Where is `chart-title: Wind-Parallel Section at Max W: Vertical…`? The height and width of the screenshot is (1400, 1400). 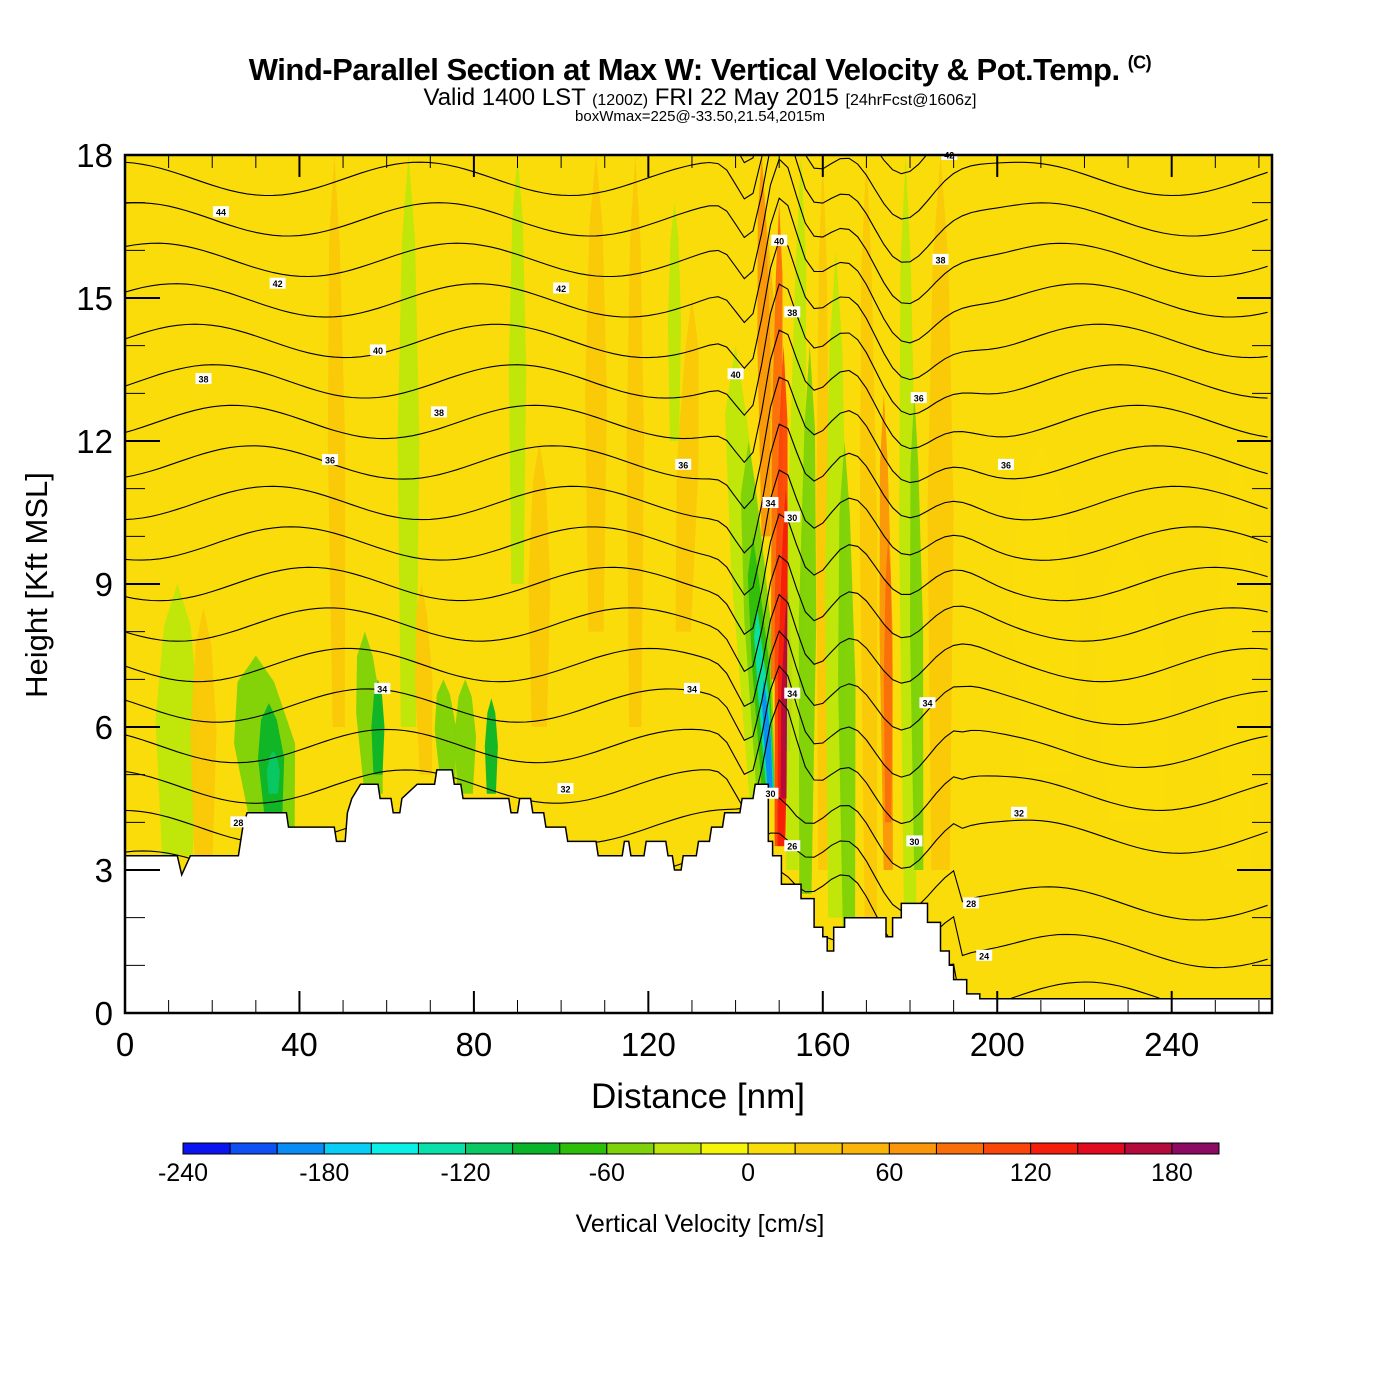
chart-title: Wind-Parallel Section at Max W: Vertical… is located at coordinates (700, 70).